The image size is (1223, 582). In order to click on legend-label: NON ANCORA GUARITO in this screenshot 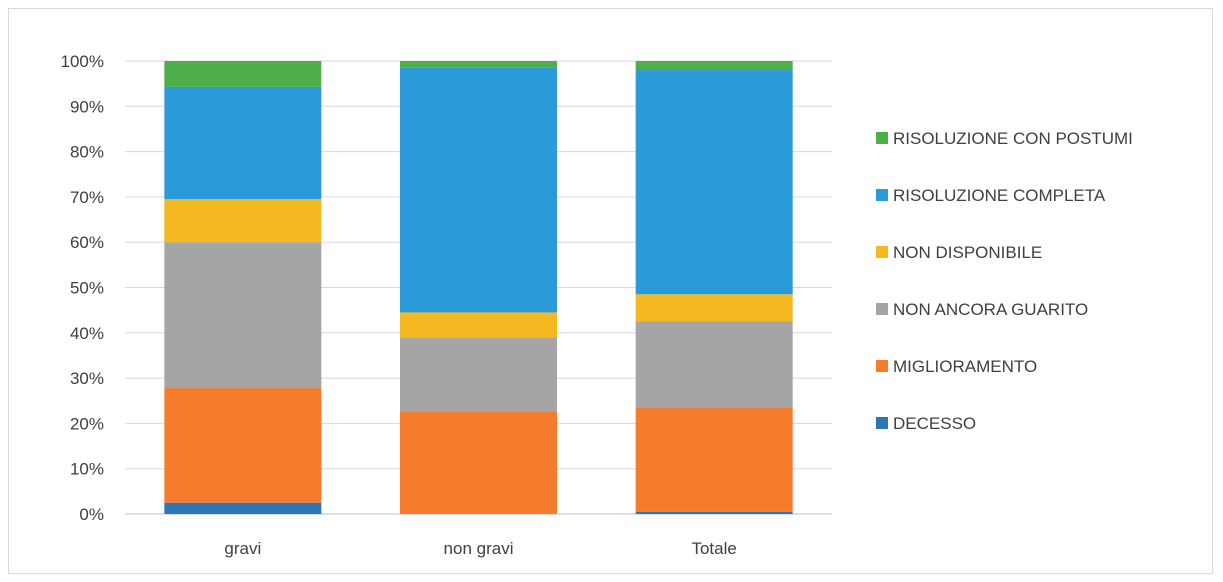, I will do `click(990, 309)`.